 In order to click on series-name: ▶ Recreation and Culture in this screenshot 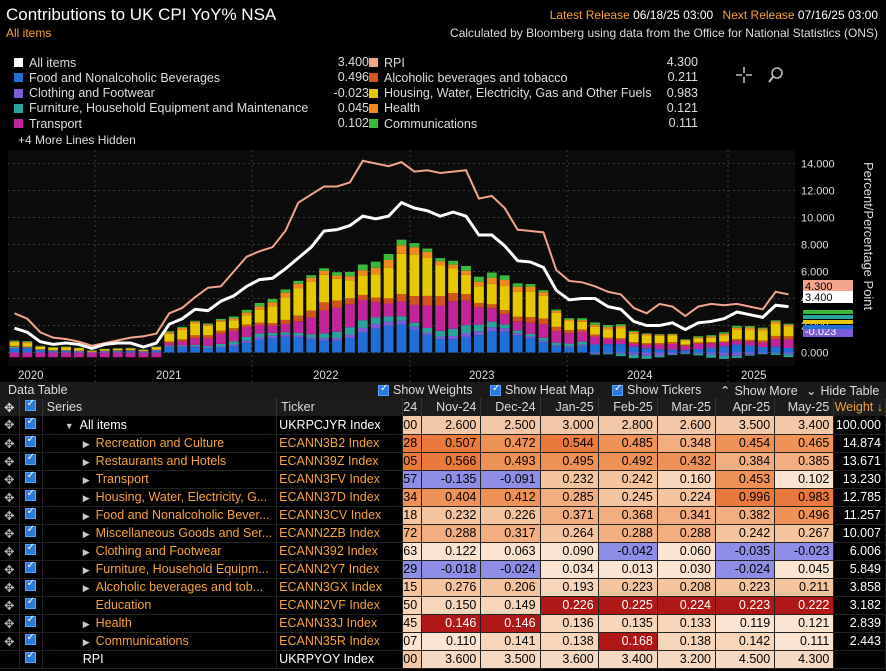, I will do `click(160, 443)`.